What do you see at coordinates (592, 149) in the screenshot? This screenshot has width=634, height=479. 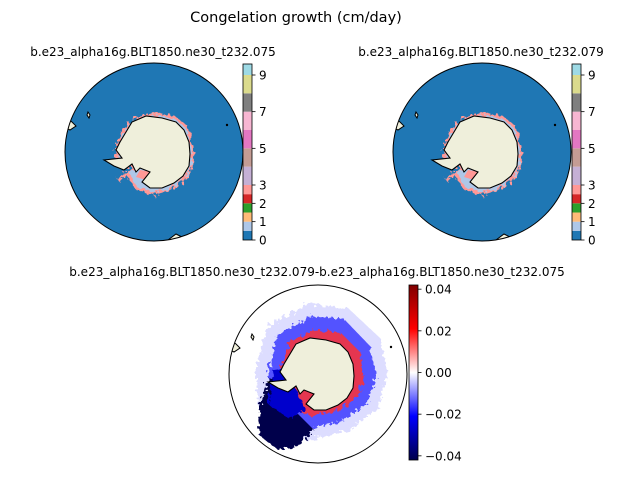 I see `panel-b-colorbar-tick-label: 5` at bounding box center [592, 149].